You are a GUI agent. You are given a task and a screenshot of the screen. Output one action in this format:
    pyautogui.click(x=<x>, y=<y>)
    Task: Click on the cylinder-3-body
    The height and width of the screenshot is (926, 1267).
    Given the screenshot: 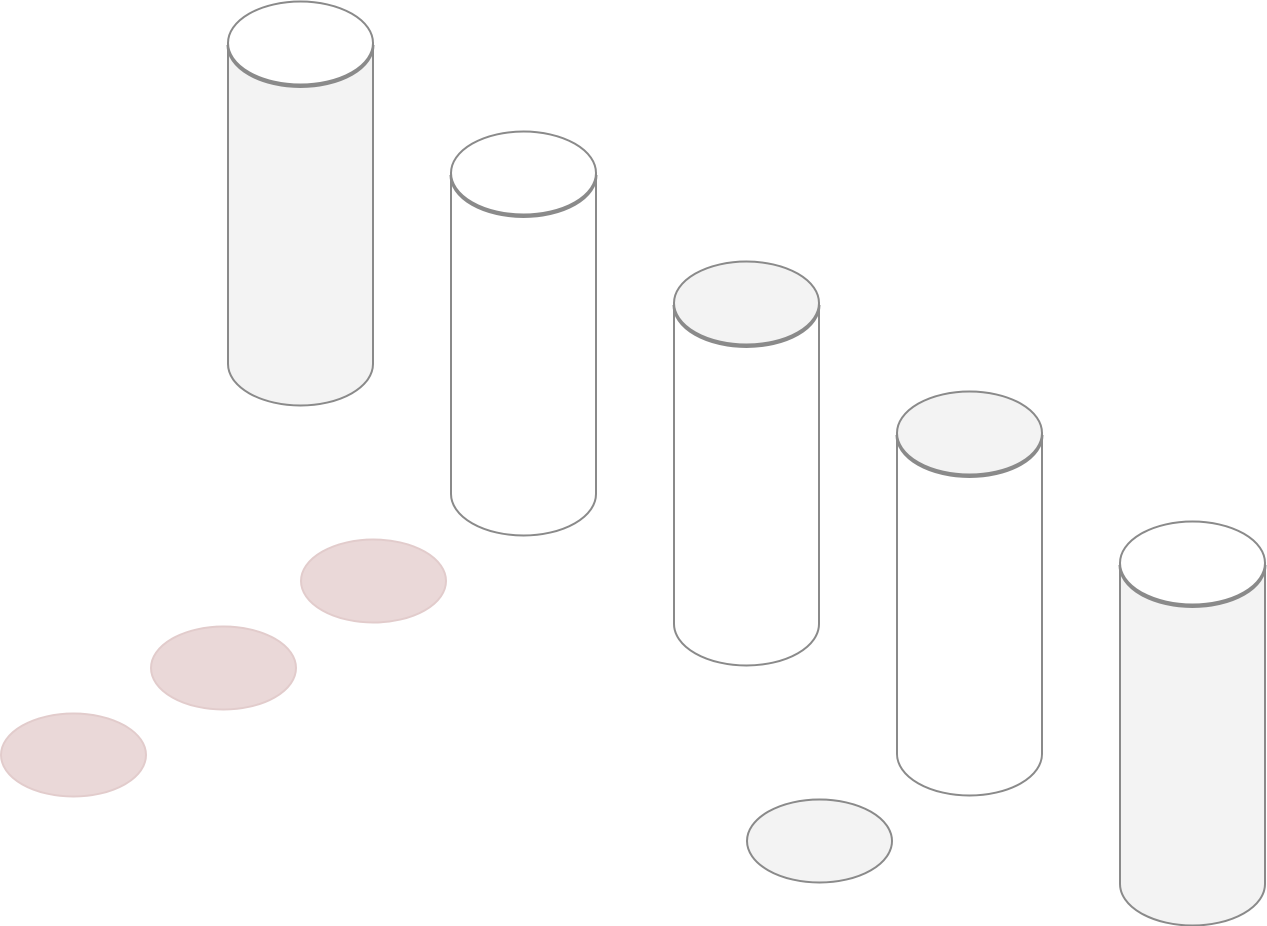 What is the action you would take?
    pyautogui.click(x=746, y=484)
    